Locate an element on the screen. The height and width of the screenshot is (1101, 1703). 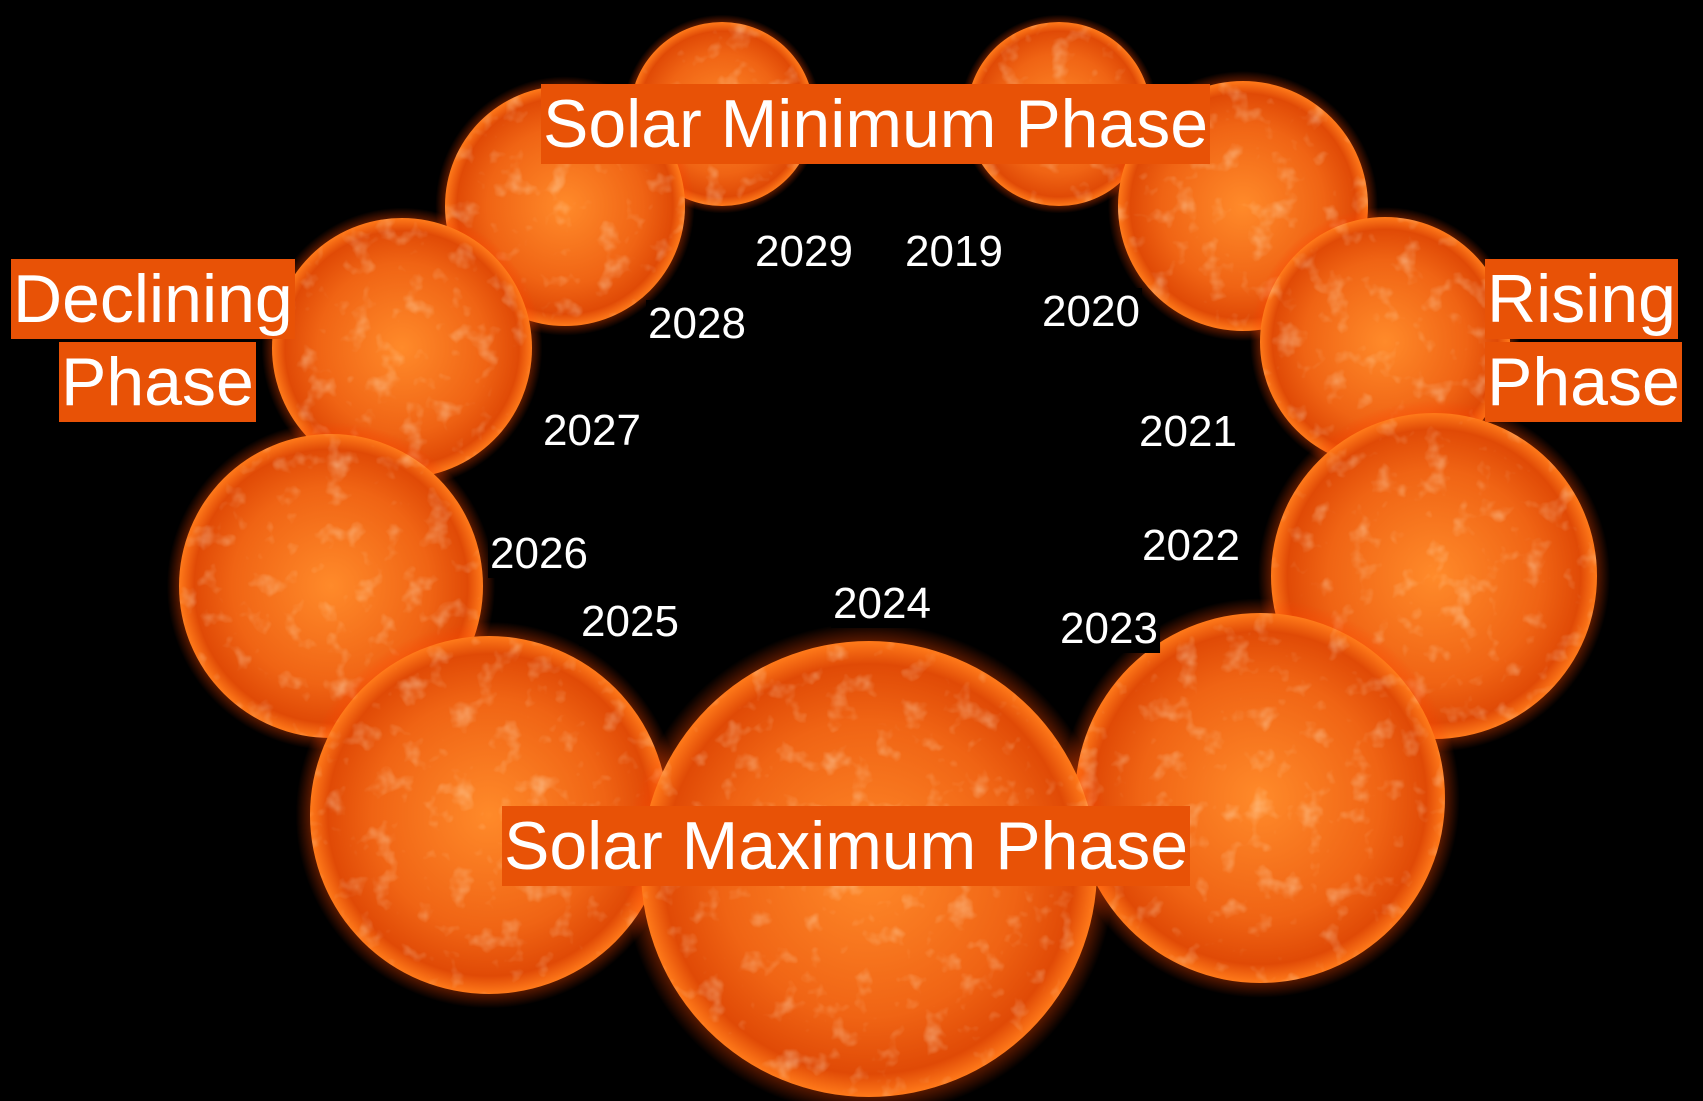
year-label: 2019 is located at coordinates (954, 251).